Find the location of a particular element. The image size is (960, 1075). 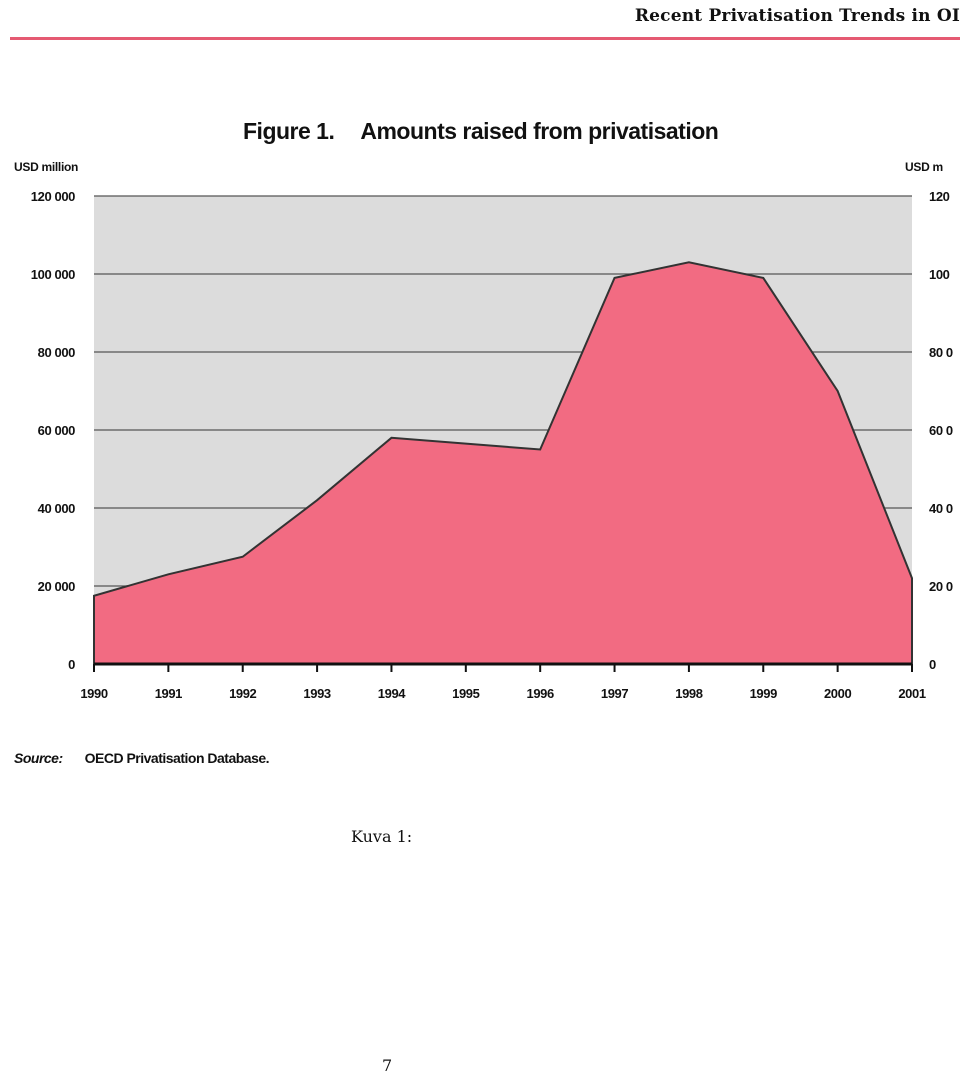

x-tick-label: 1998 is located at coordinates (688, 693).